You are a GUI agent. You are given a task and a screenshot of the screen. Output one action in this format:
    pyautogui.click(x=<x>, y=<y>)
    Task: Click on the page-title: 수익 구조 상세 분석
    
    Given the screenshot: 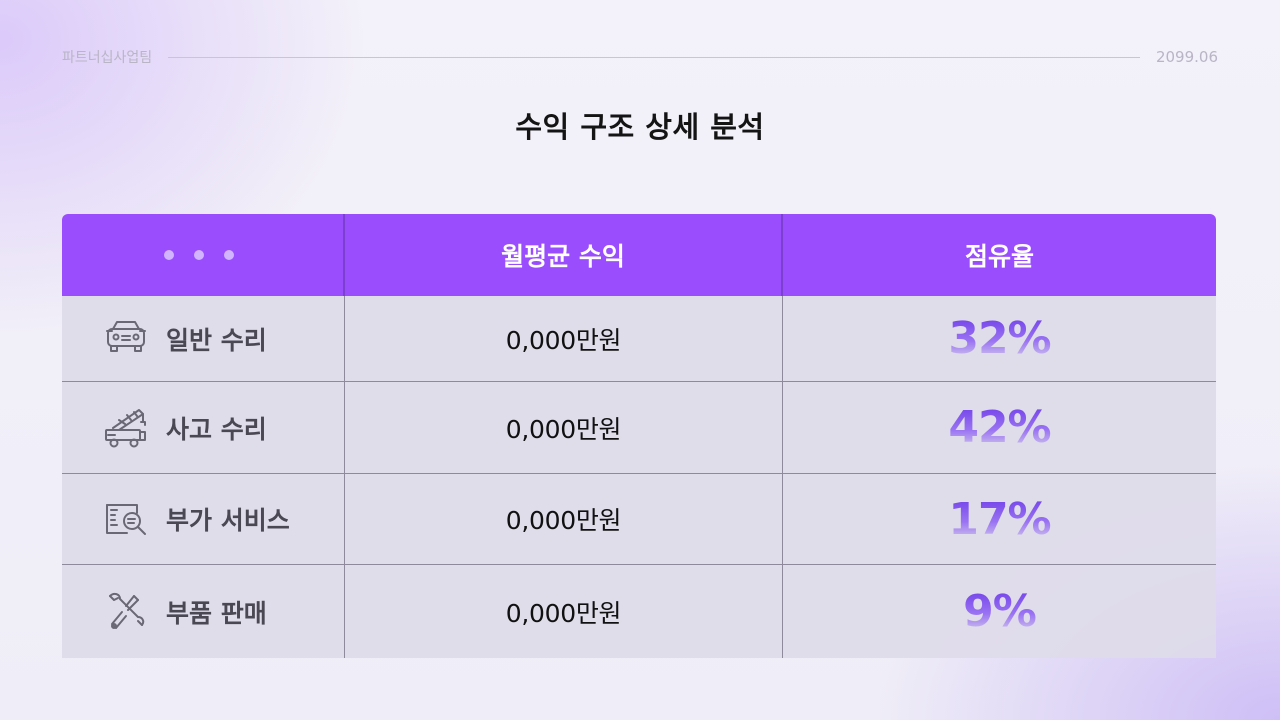 What is the action you would take?
    pyautogui.click(x=640, y=127)
    